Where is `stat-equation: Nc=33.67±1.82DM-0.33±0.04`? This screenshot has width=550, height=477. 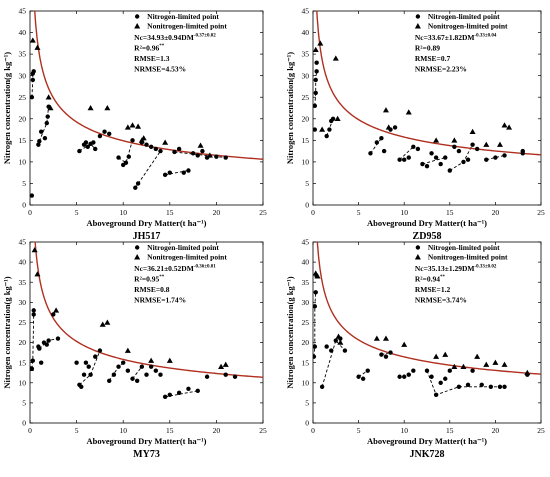 stat-equation: Nc=33.67±1.82DM-0.33±0.04 is located at coordinates (456, 37).